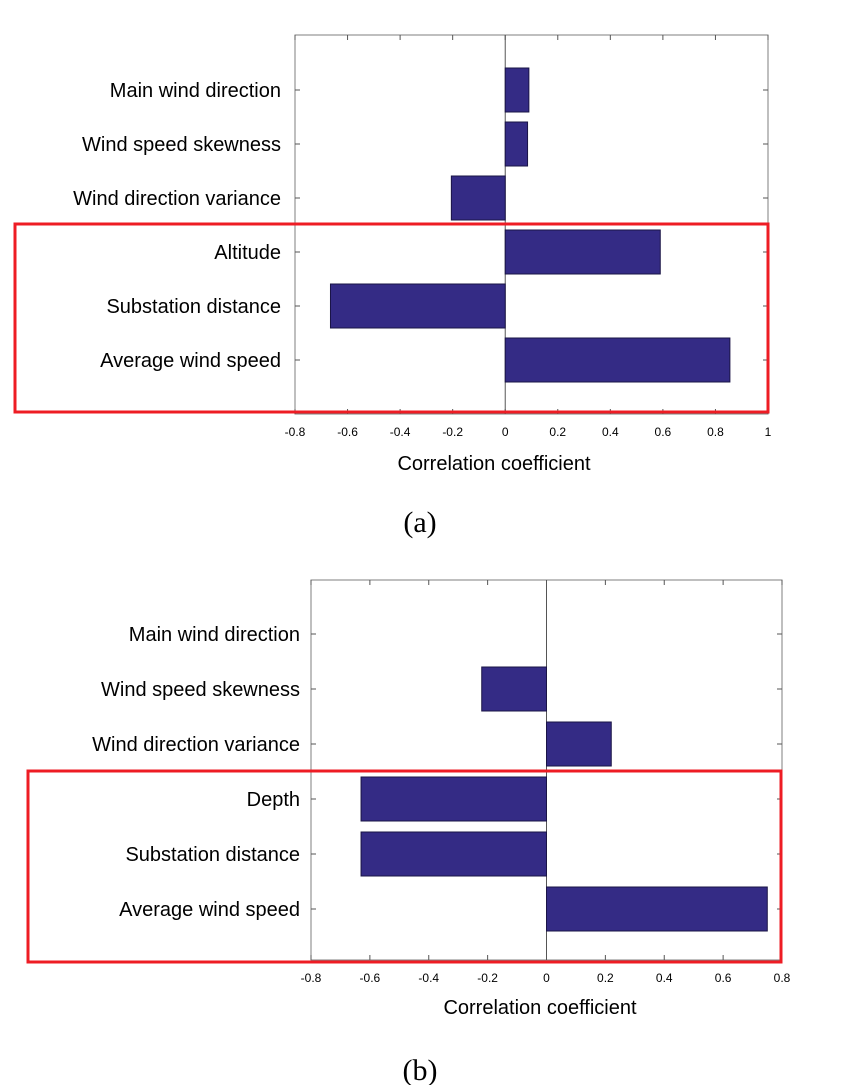  Describe the element at coordinates (768, 432) in the screenshot. I see `x-tick-label: 1` at that location.